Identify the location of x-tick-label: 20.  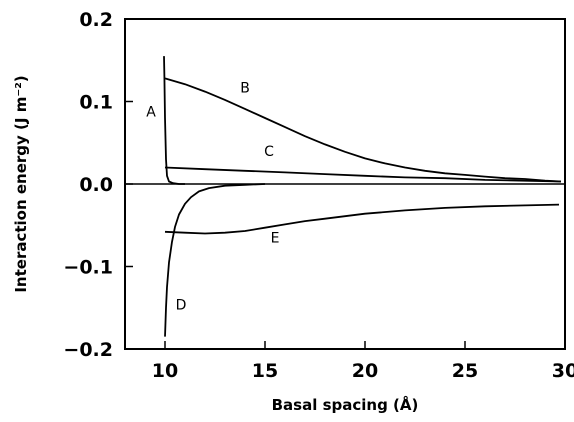
(365, 371).